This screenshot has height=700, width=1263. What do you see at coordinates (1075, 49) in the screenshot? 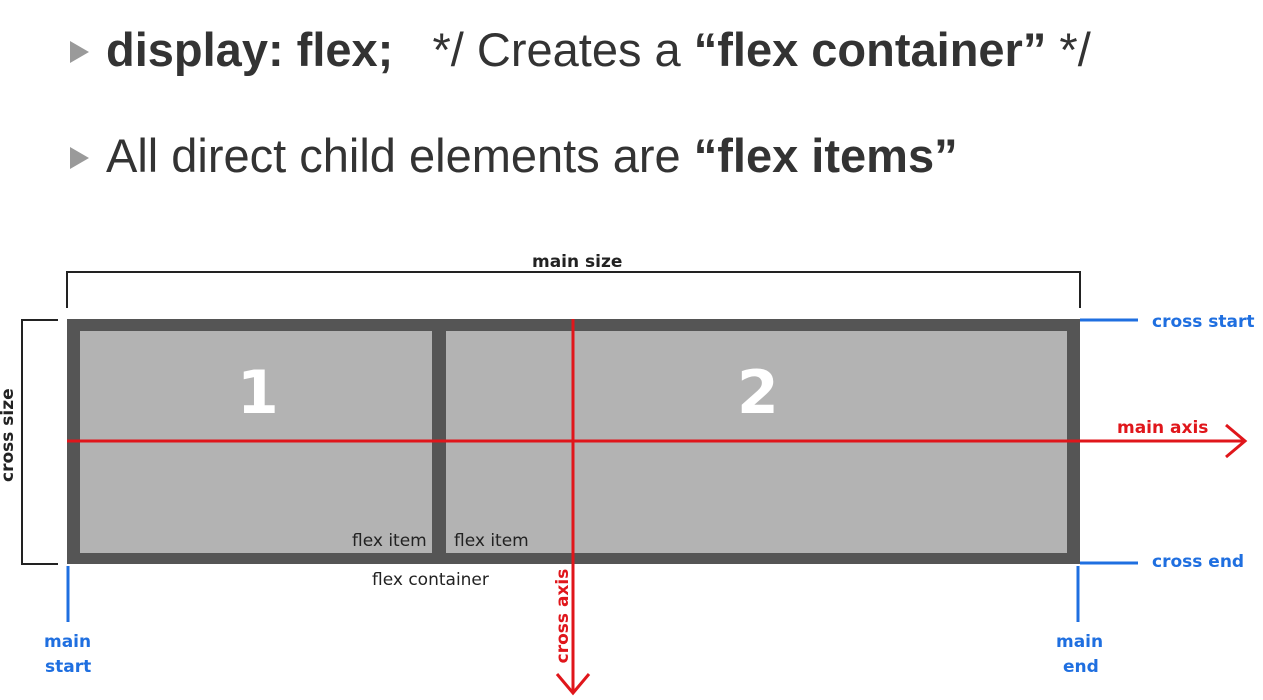
I see `comment-close: */` at bounding box center [1075, 49].